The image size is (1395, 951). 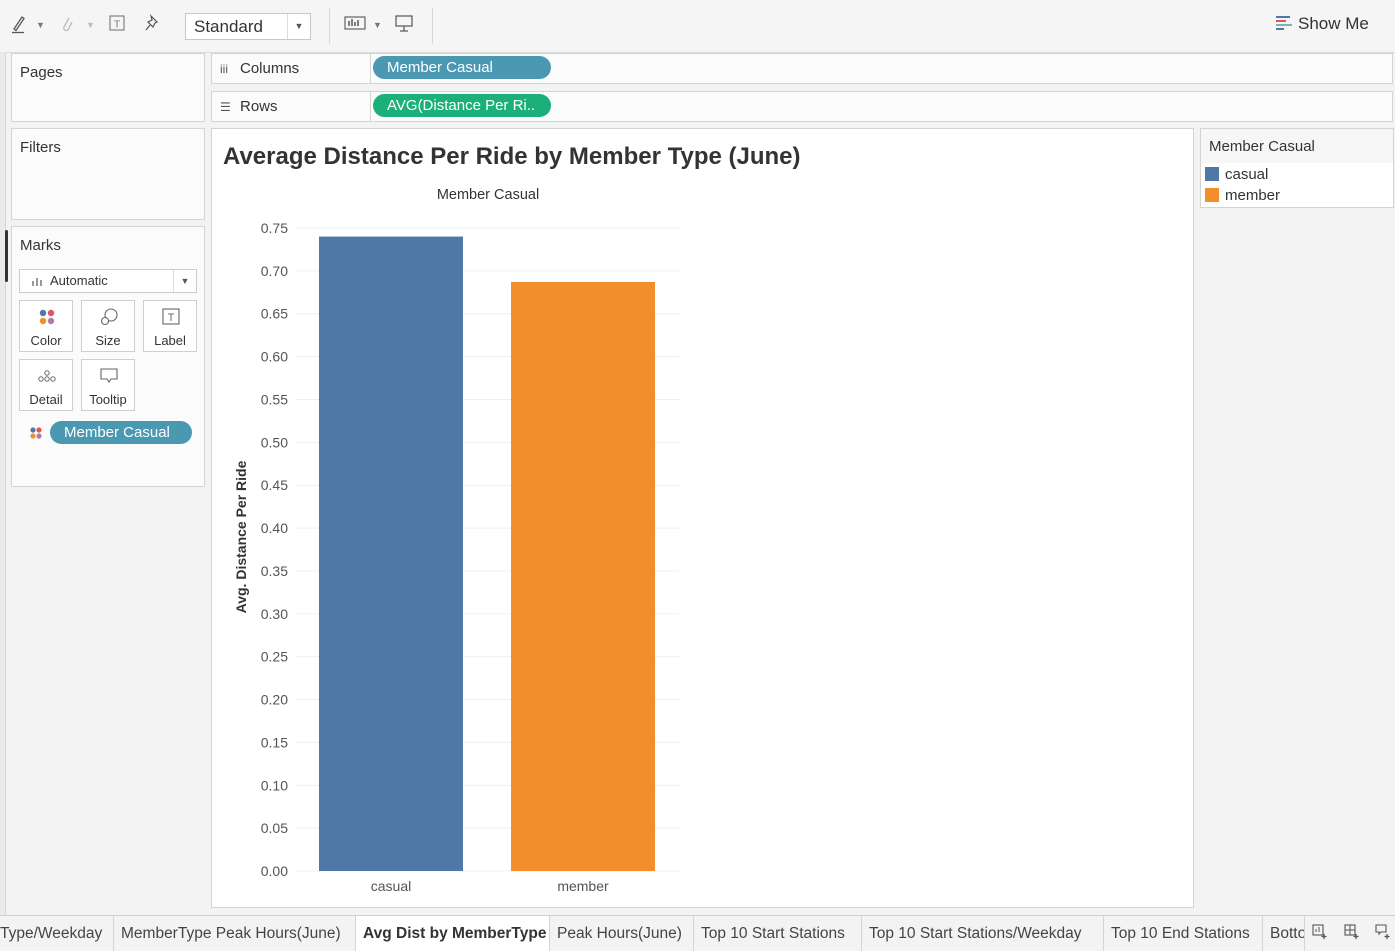 I want to click on group-dropdown-icon: ▼, so click(x=90, y=25).